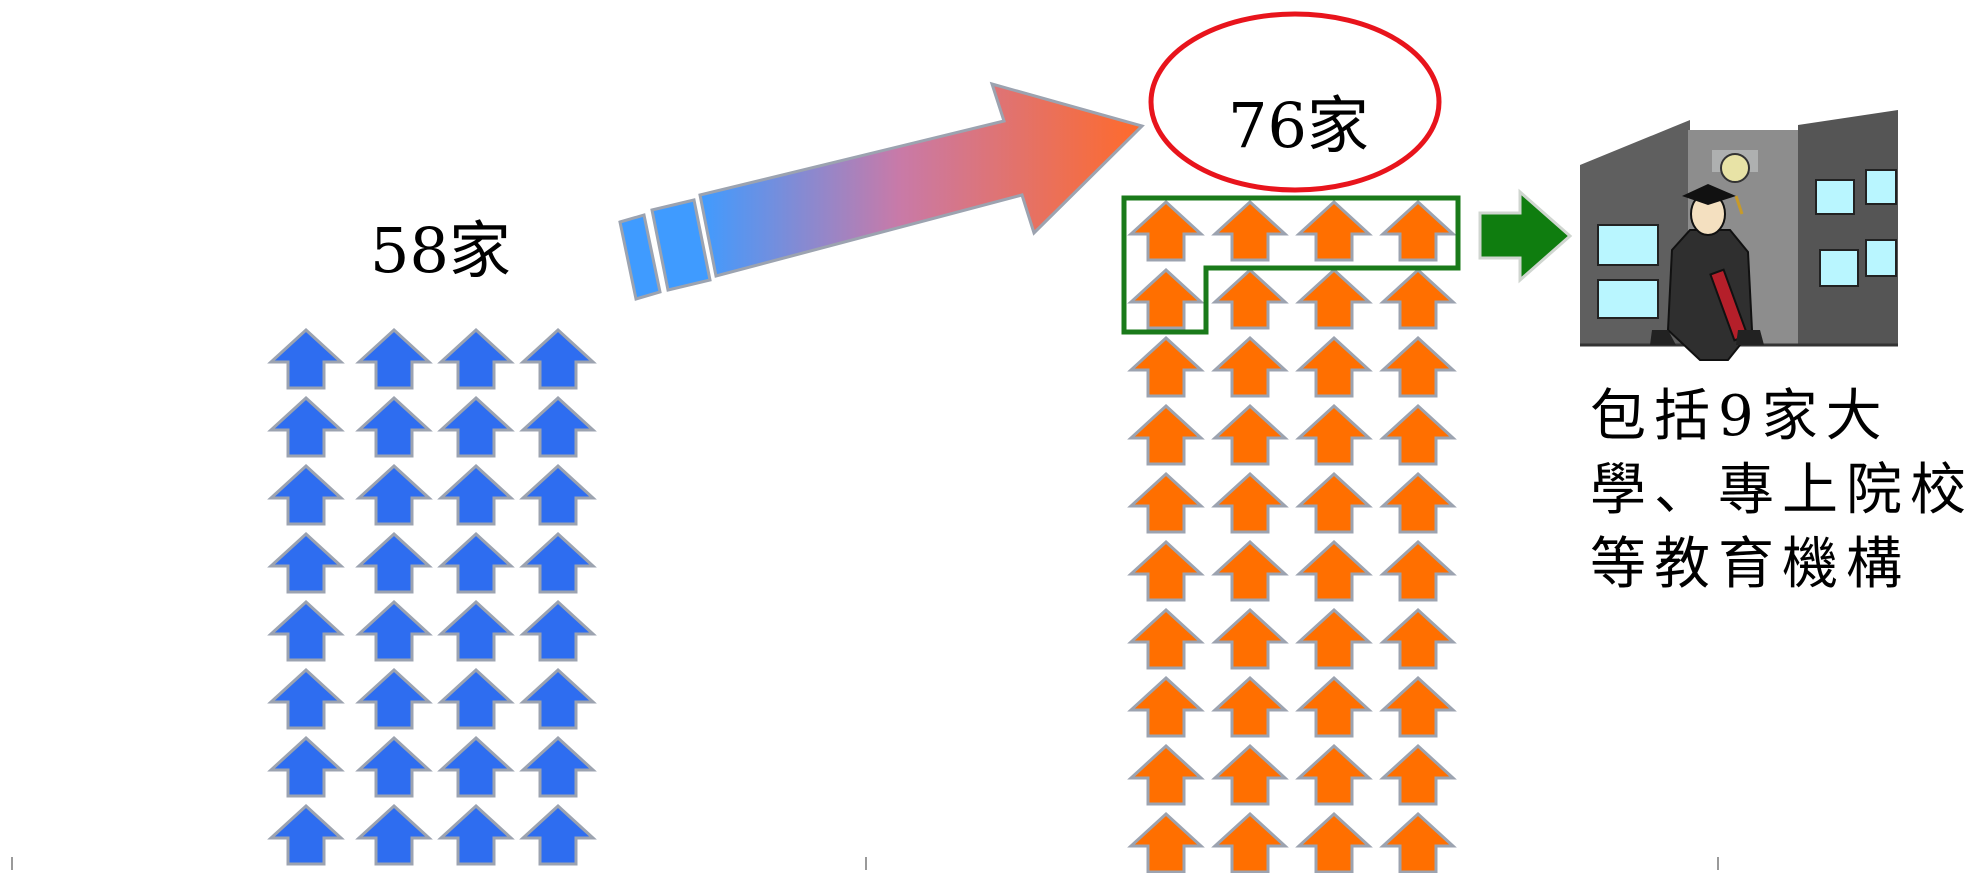 Image resolution: width=1970 pixels, height=873 pixels. Describe the element at coordinates (865, 863) in the screenshot. I see `baseline-ticks` at that location.